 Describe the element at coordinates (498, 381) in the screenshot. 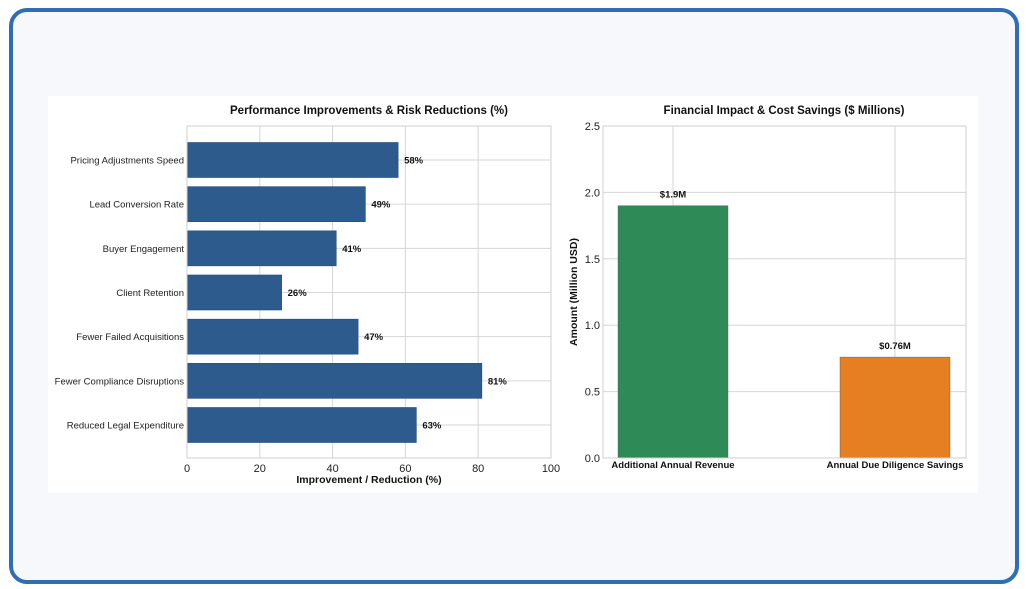

I see `chart1-data-label: 81%` at that location.